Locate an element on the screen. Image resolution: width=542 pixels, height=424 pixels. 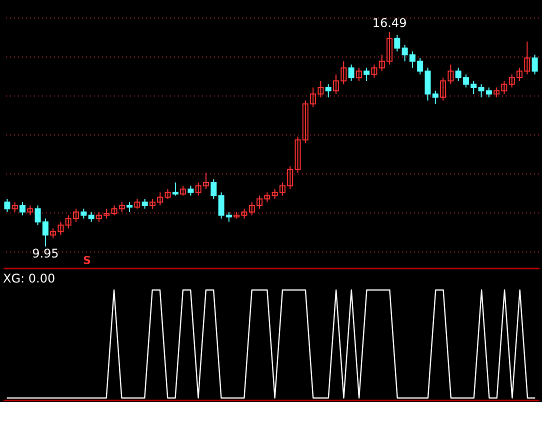
text: S is located at coordinates (87, 260).